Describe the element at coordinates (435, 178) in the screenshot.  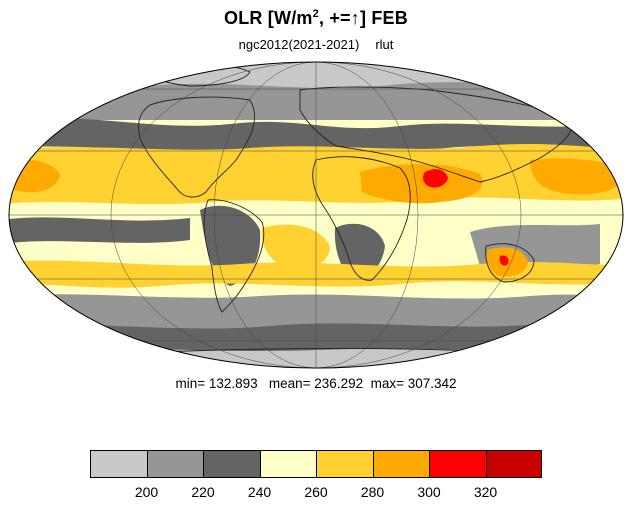
I see `band-red-arabia` at that location.